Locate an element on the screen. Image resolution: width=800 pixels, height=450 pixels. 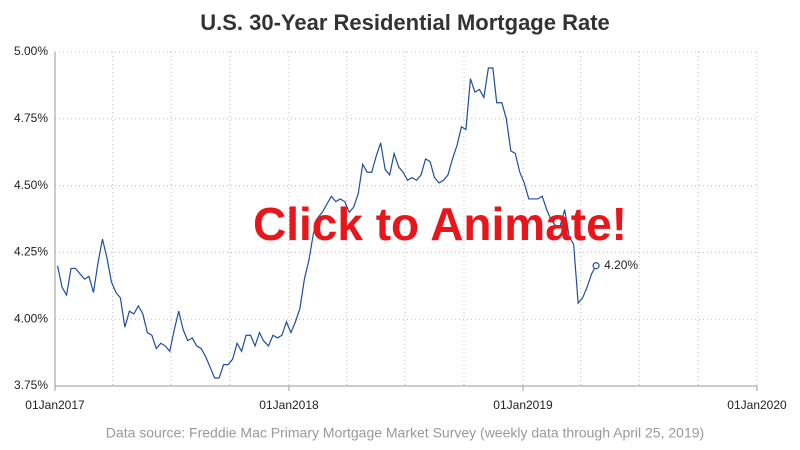
value-label: 4.20% is located at coordinates (621, 265).